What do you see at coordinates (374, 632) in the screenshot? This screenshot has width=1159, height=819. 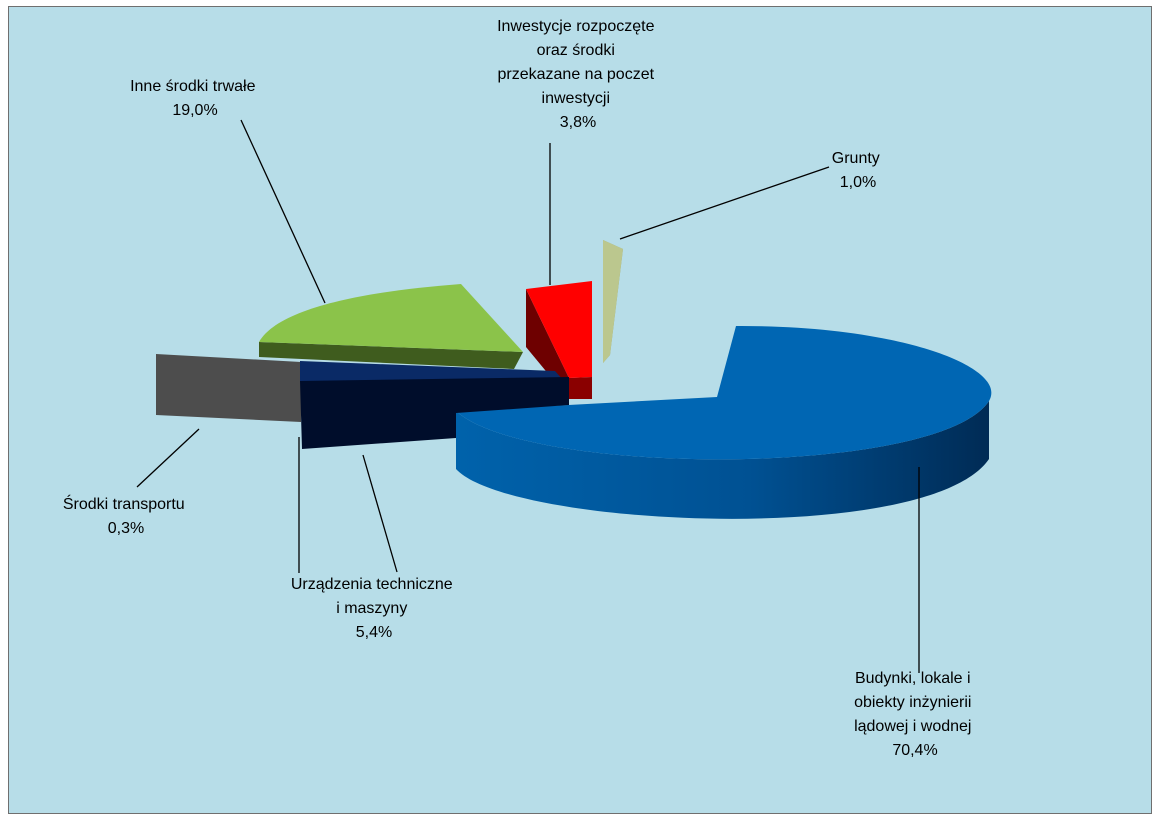 I see `label-urzadzenia-value: 5,4%` at bounding box center [374, 632].